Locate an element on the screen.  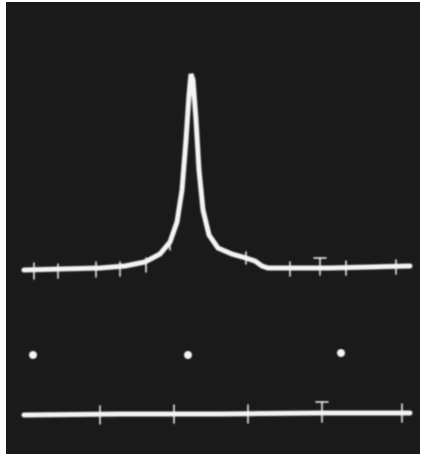
baseline-trace is located at coordinates (217, 414).